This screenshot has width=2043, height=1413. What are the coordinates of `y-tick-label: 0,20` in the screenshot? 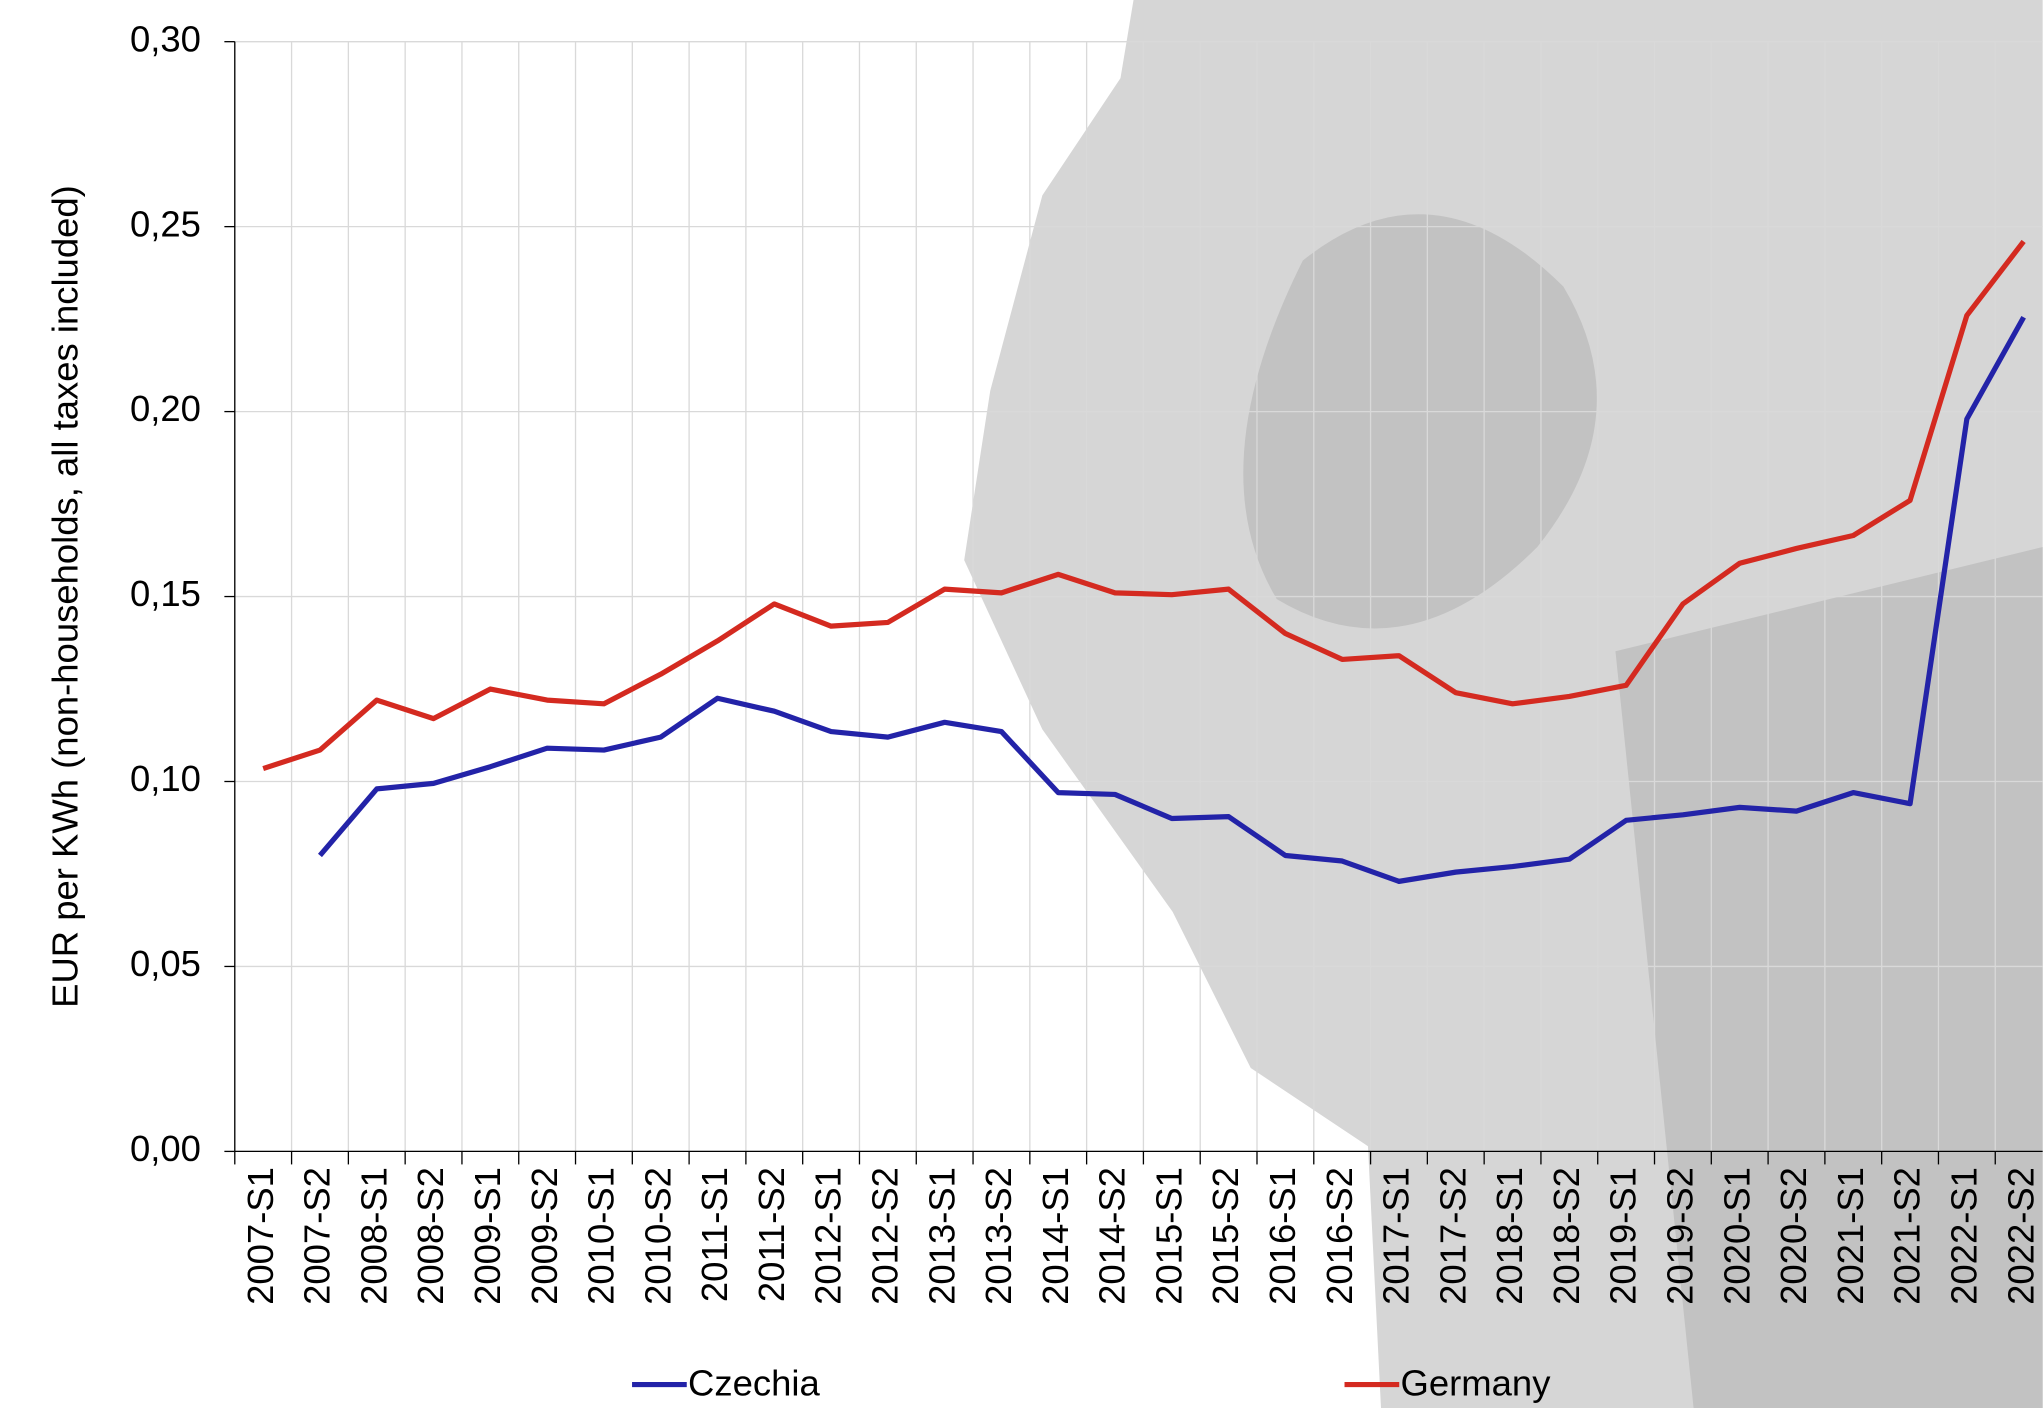 It's located at (165, 408).